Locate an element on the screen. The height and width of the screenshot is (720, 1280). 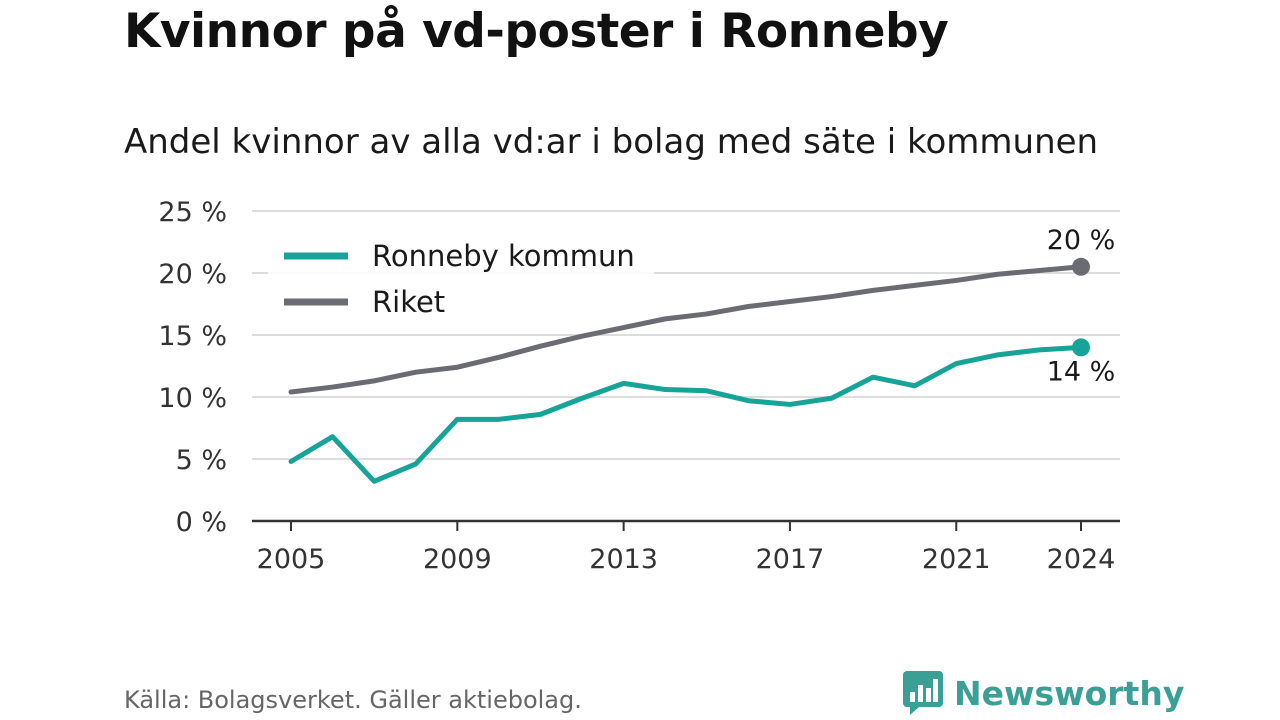
legend-label: Ronneby kommun is located at coordinates (503, 256).